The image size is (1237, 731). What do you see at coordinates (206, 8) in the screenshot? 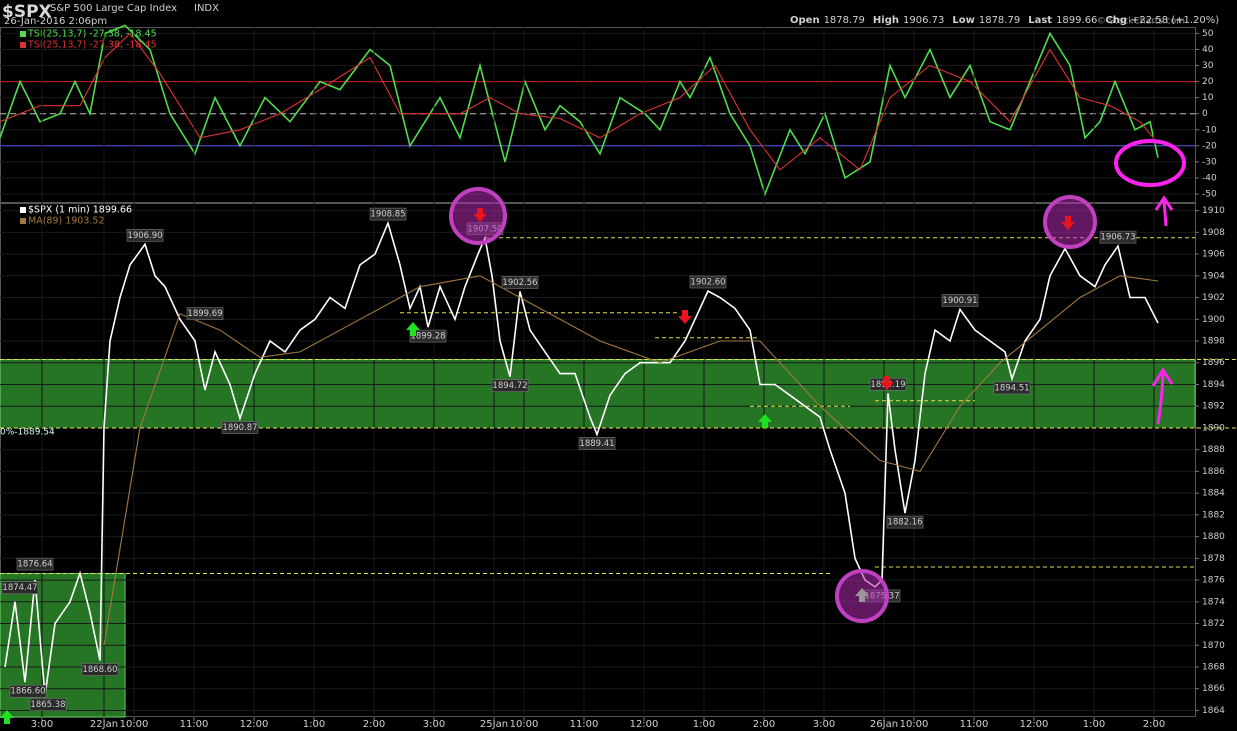
I see `exchange: INDX` at bounding box center [206, 8].